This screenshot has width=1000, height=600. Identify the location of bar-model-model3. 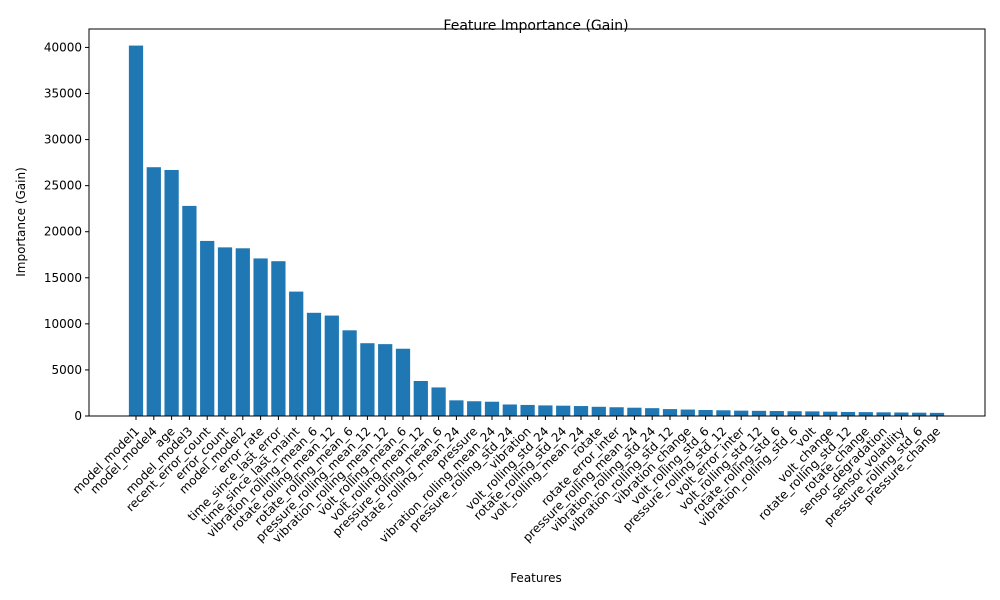
(189, 310).